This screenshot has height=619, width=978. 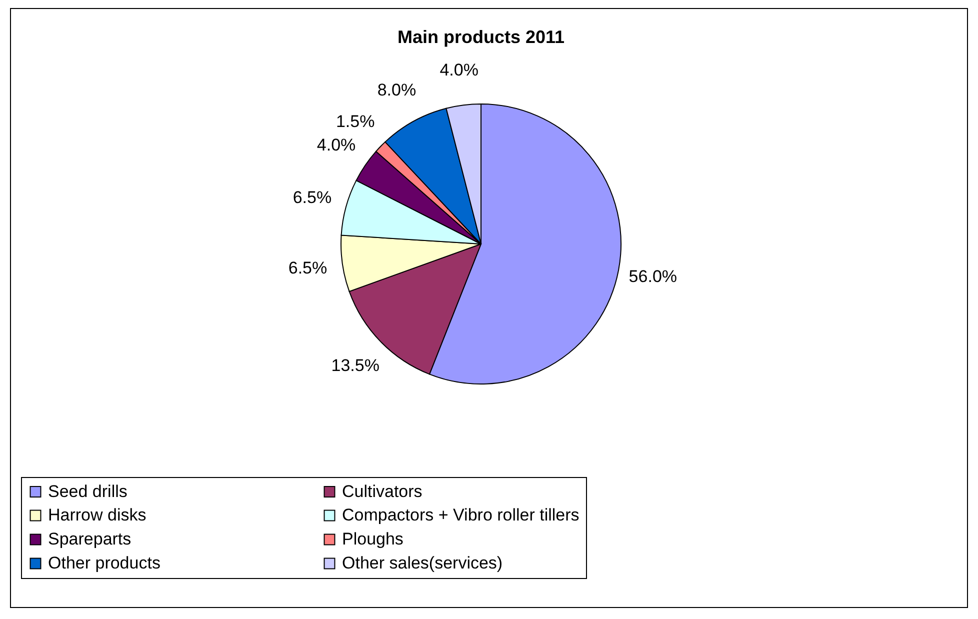 I want to click on legend-label: Spareparts, so click(x=90, y=539).